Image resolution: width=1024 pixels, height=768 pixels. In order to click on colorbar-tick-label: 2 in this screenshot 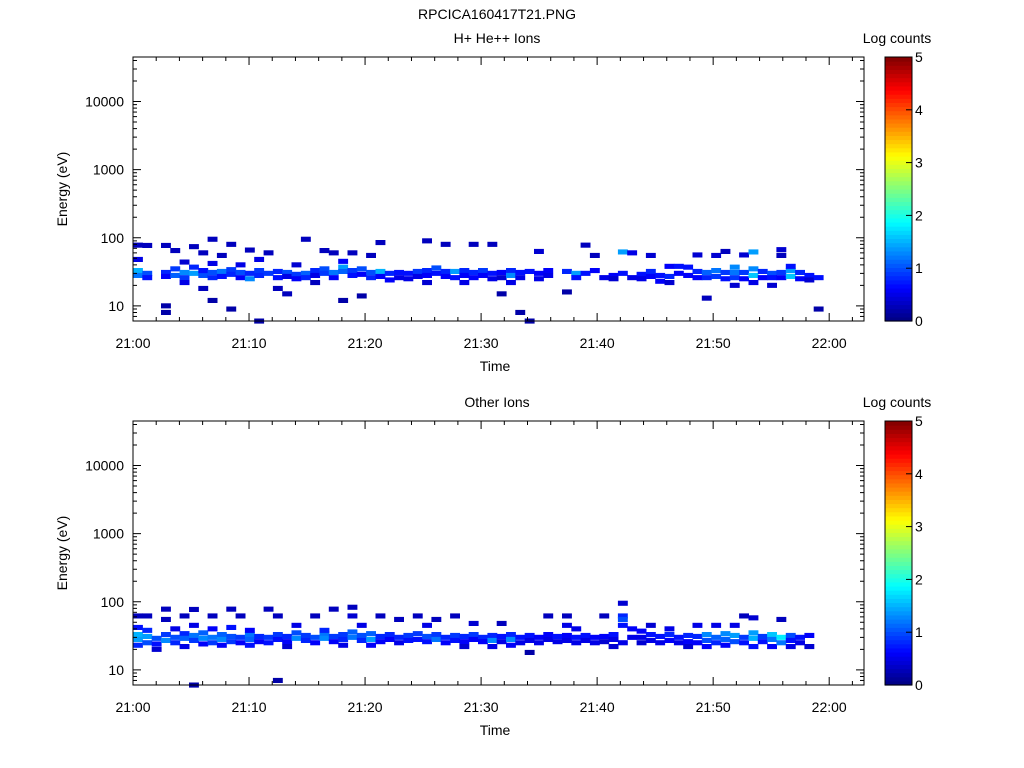, I will do `click(919, 215)`.